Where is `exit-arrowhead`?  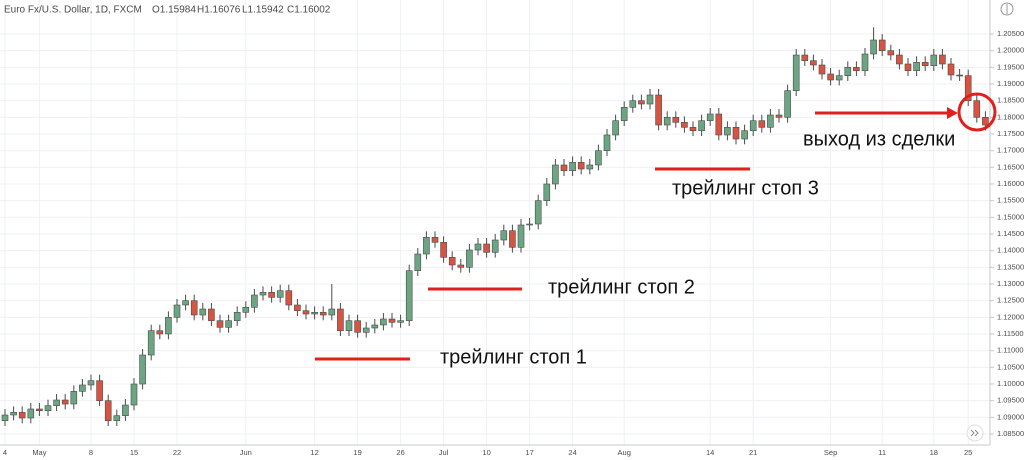
exit-arrowhead is located at coordinates (952, 113).